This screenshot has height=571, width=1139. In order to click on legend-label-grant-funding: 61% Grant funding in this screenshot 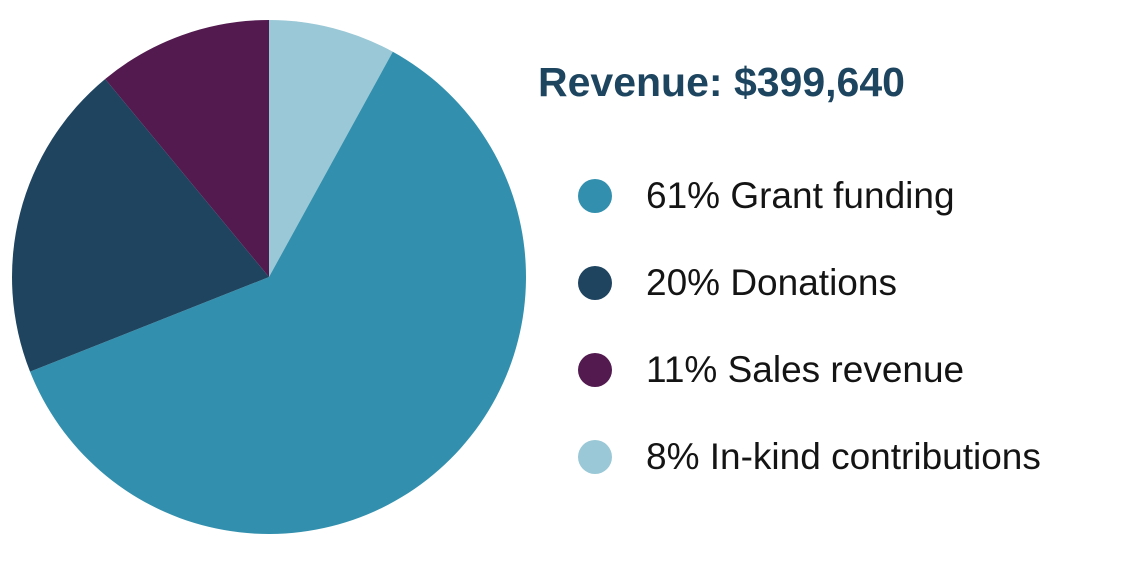, I will do `click(800, 195)`.